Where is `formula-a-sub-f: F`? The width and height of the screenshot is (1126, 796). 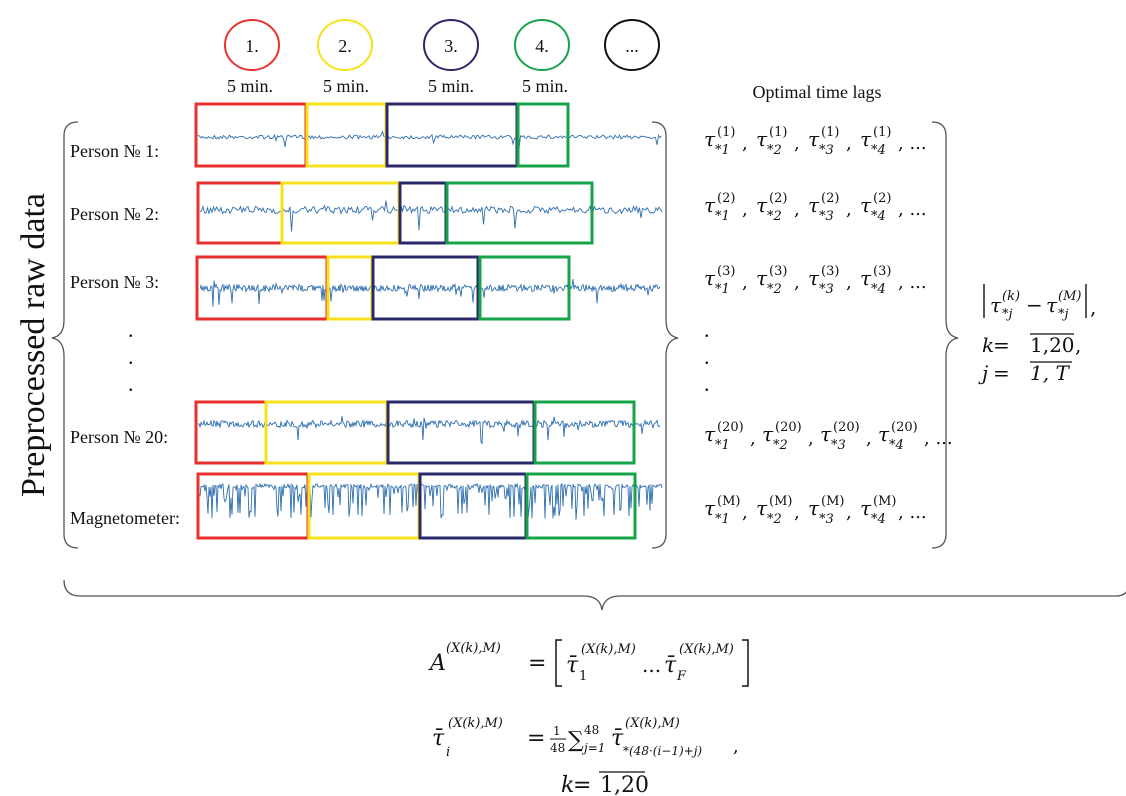
formula-a-sub-f: F is located at coordinates (681, 676).